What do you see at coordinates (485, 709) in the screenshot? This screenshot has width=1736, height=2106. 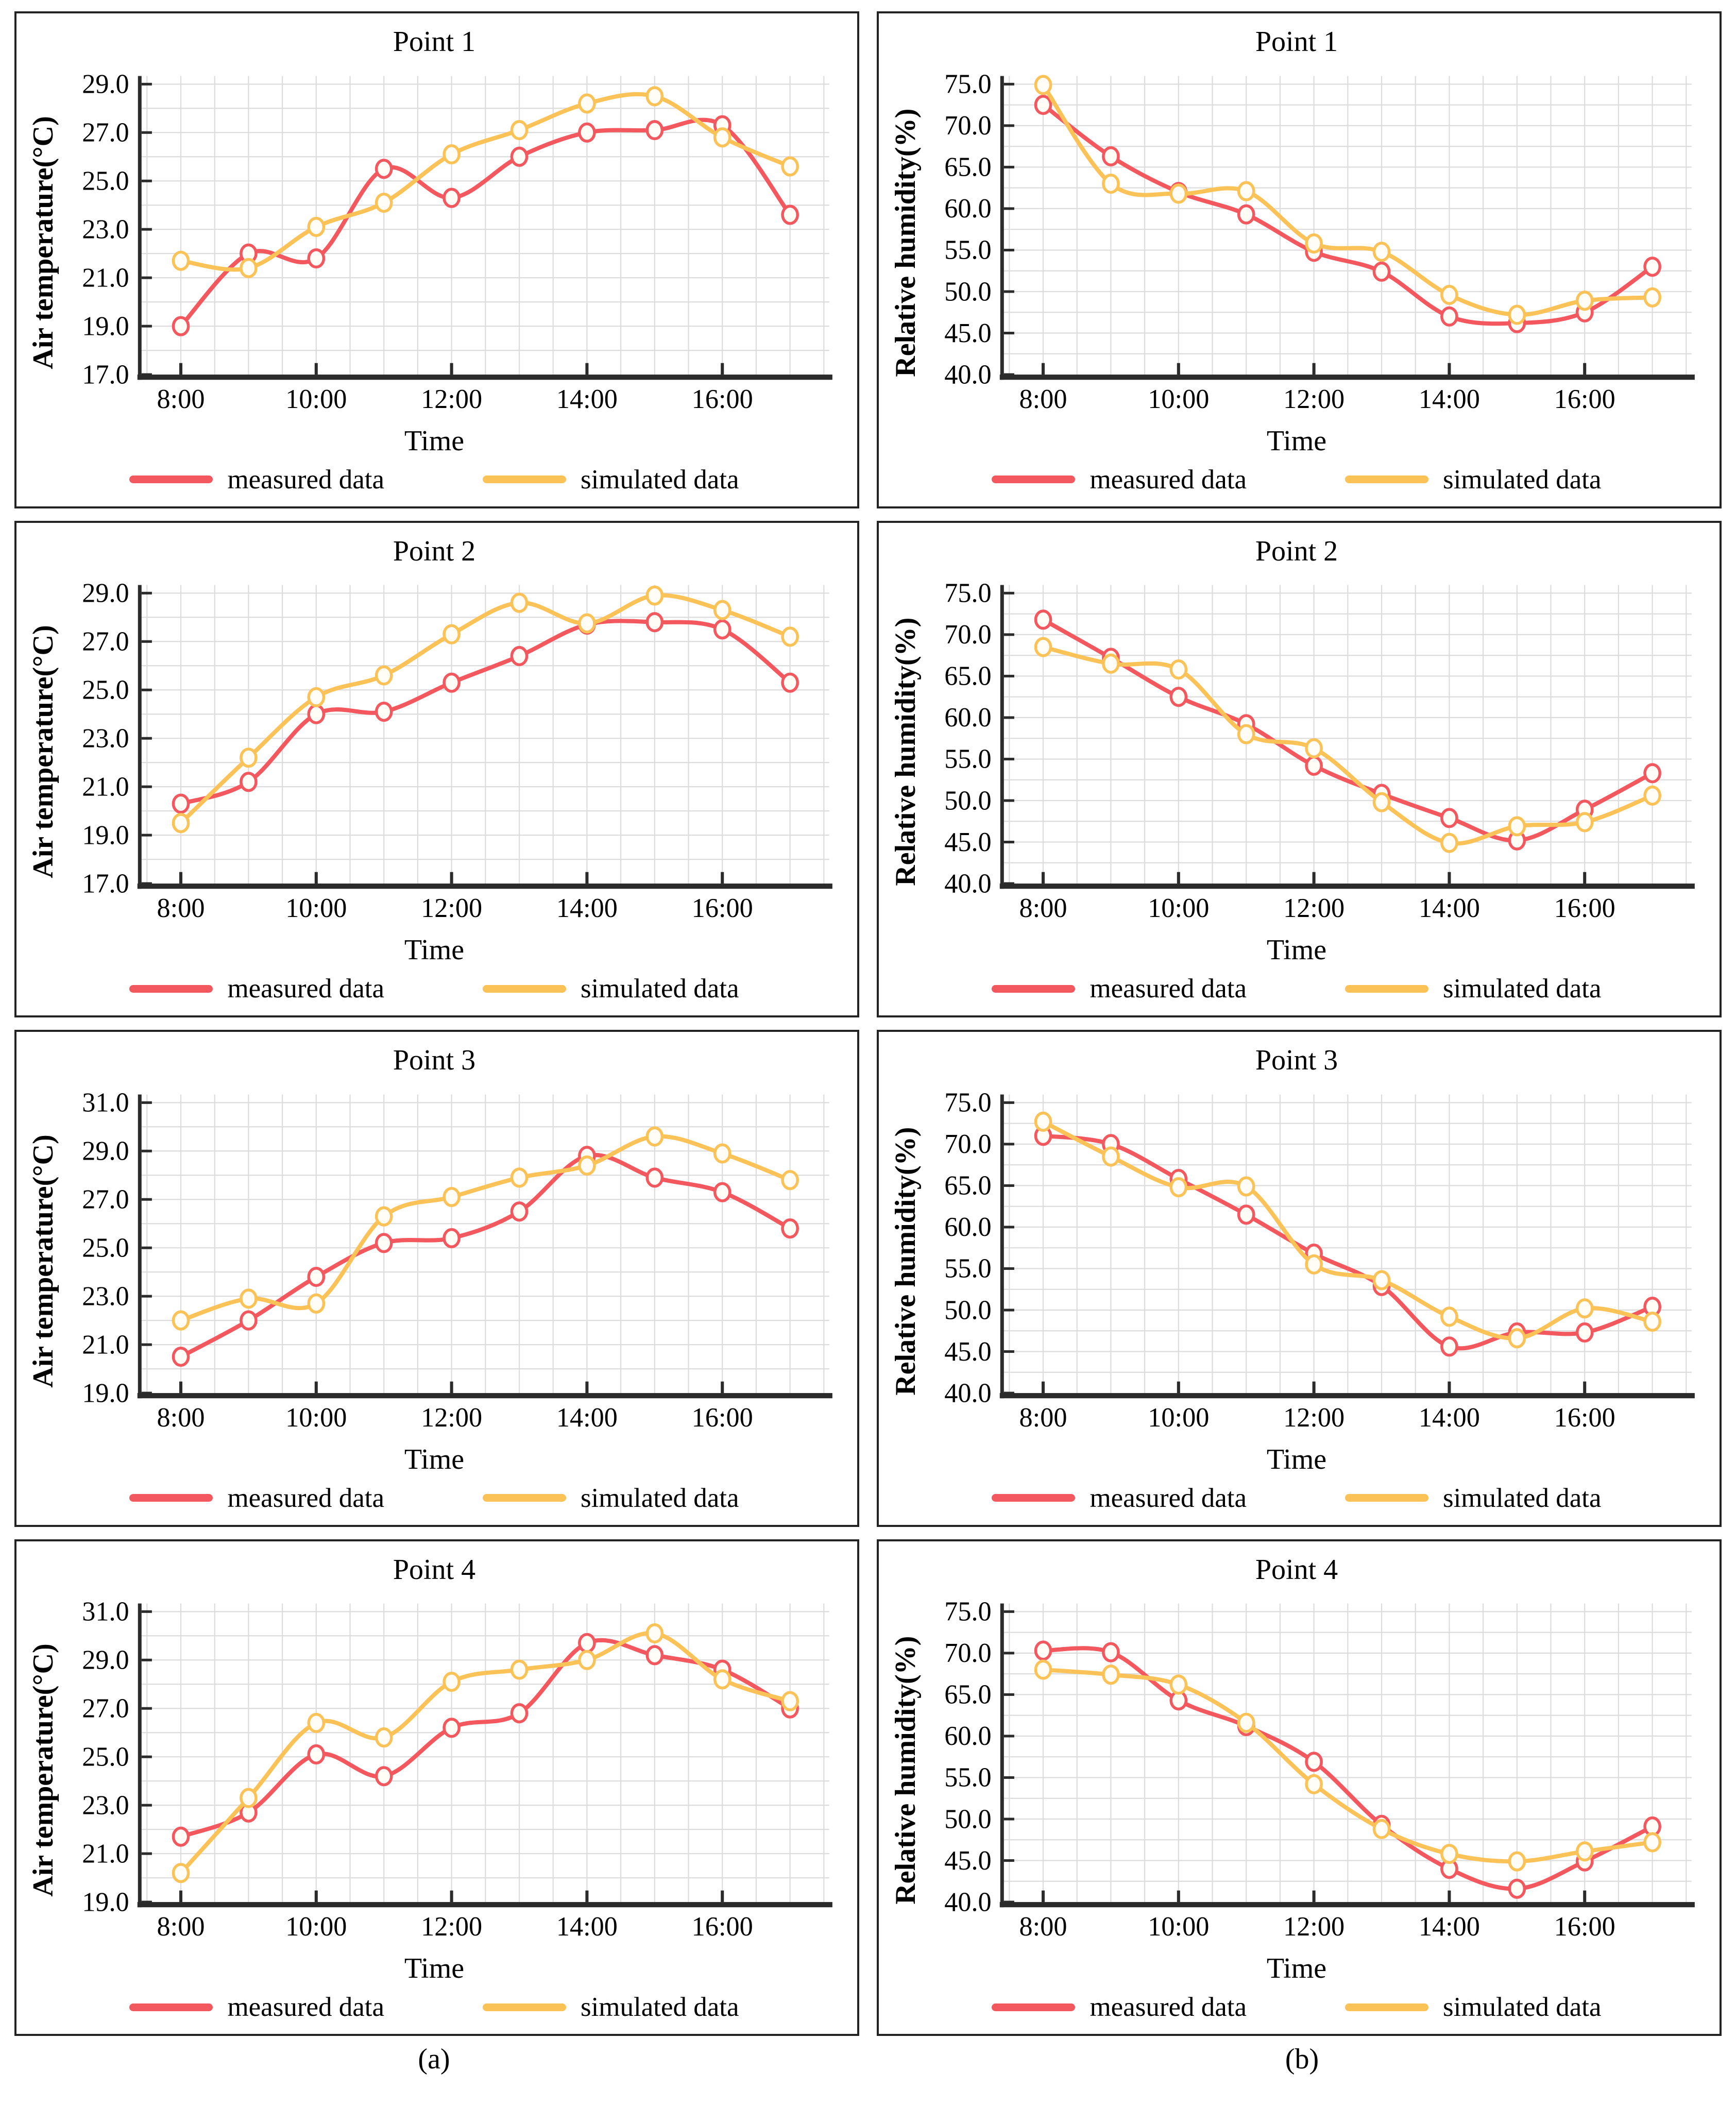 I see `simulated-data-series` at bounding box center [485, 709].